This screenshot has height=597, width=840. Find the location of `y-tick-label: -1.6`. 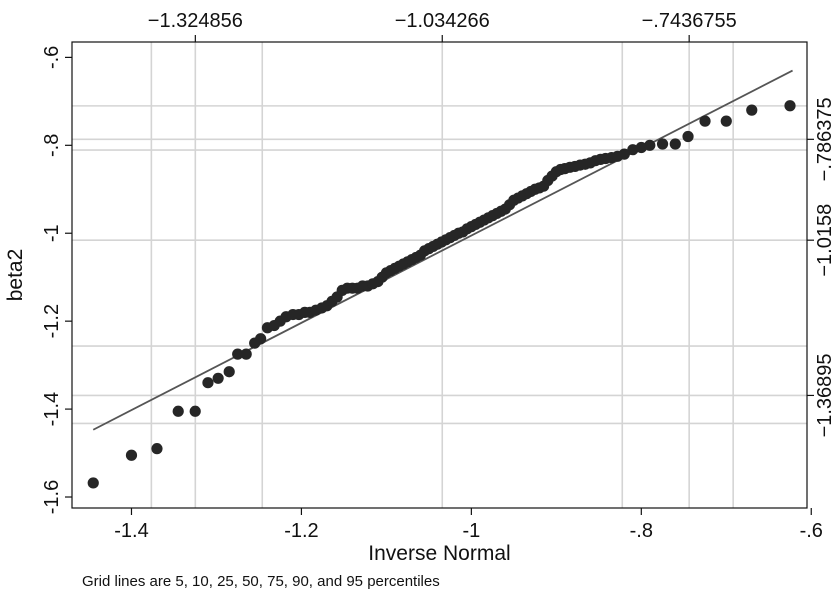

y-tick-label: -1.6 is located at coordinates (52, 497).